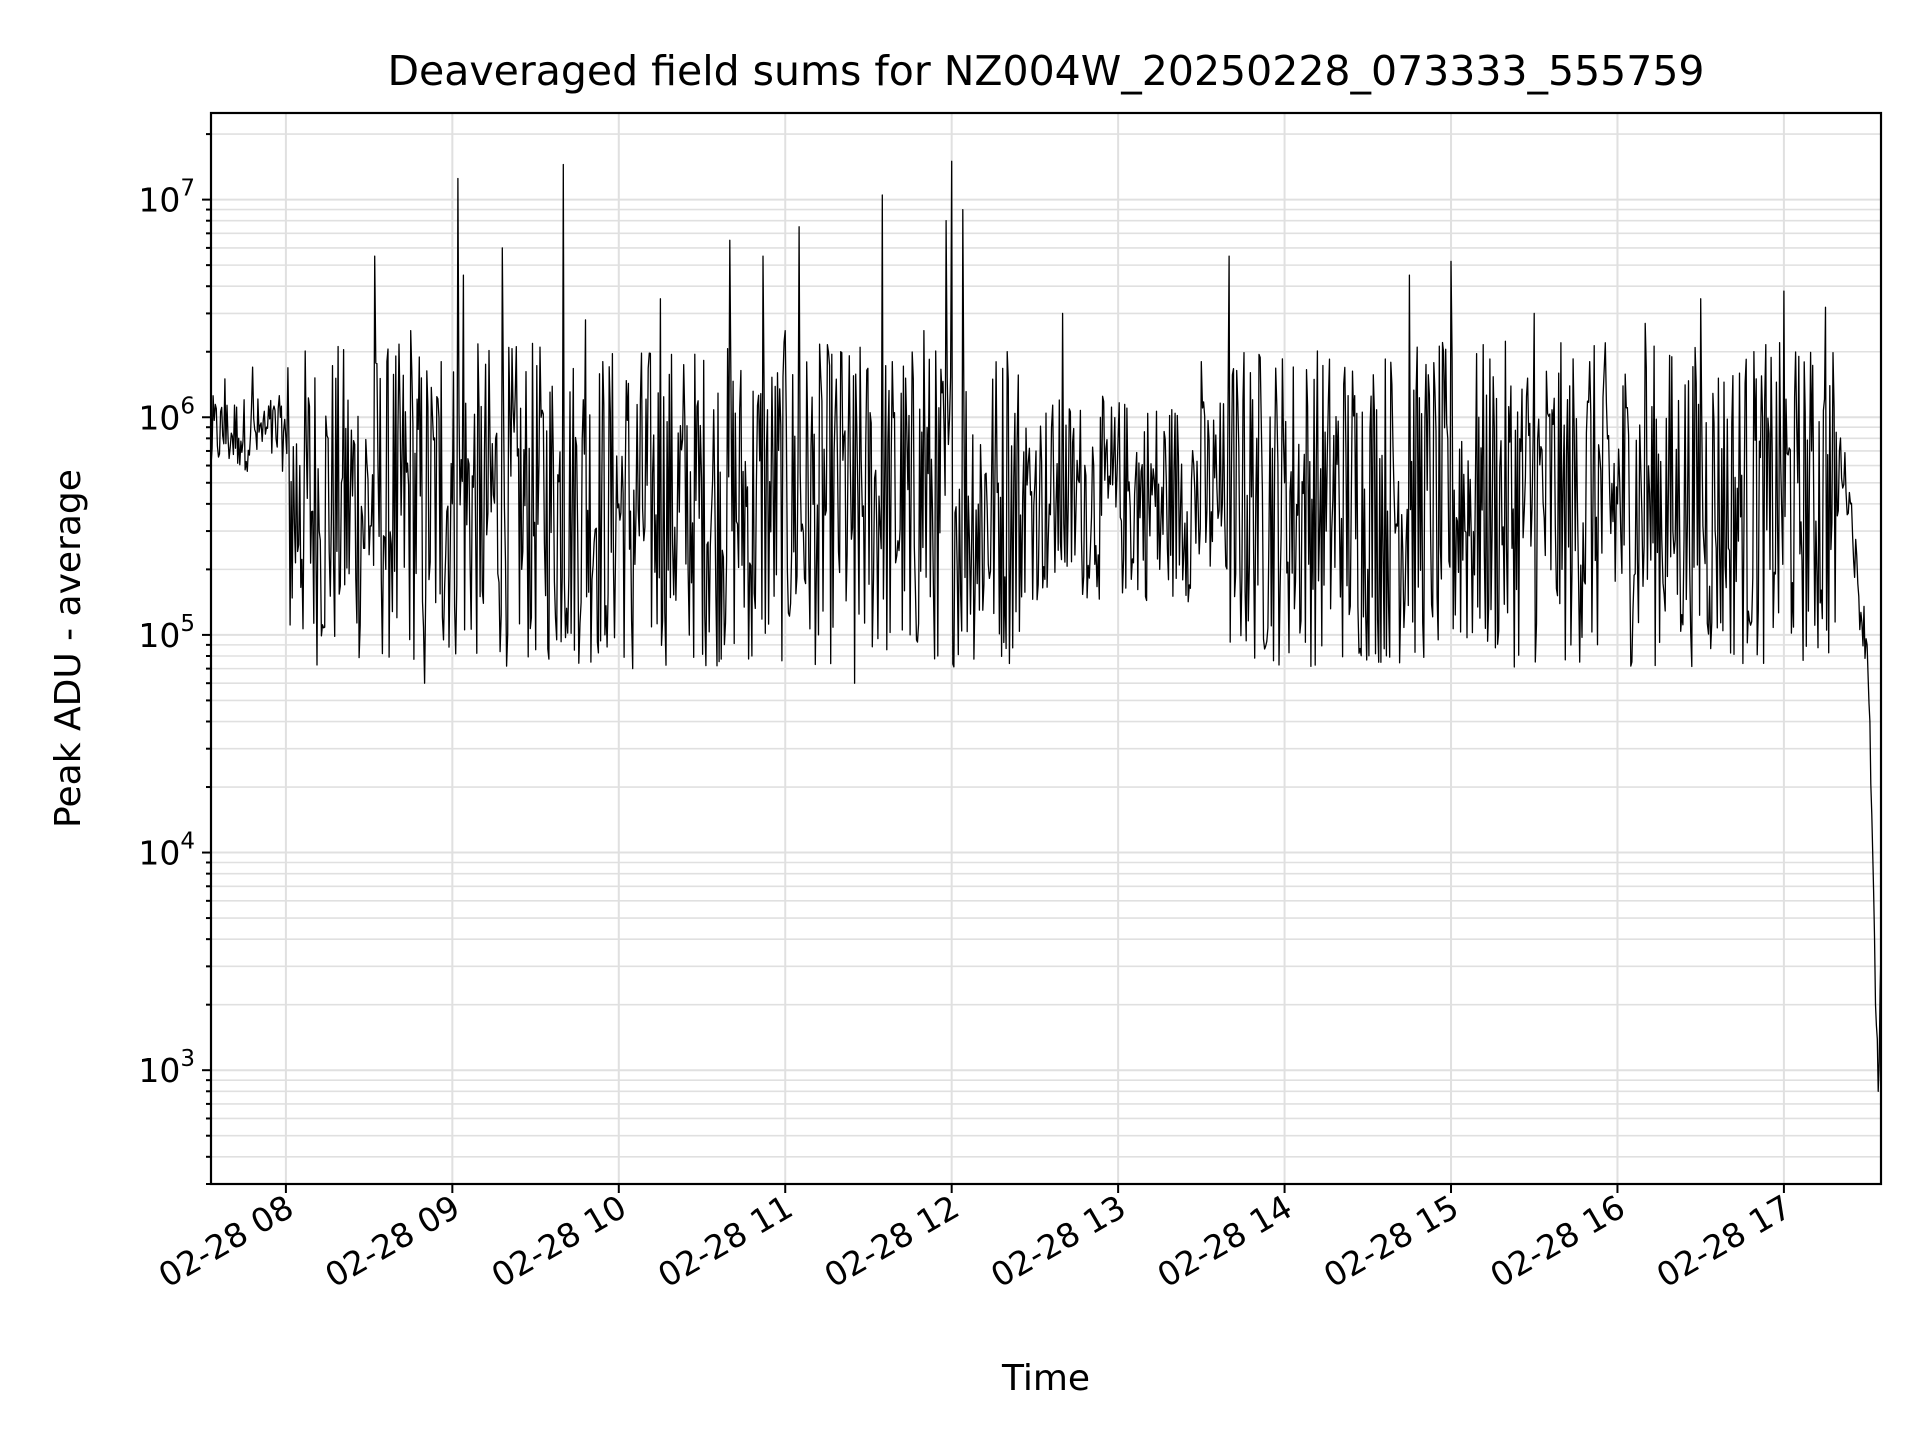 This screenshot has height=1440, width=1920. Describe the element at coordinates (166, 851) in the screenshot. I see `y-tick-label: 10⁴` at that location.